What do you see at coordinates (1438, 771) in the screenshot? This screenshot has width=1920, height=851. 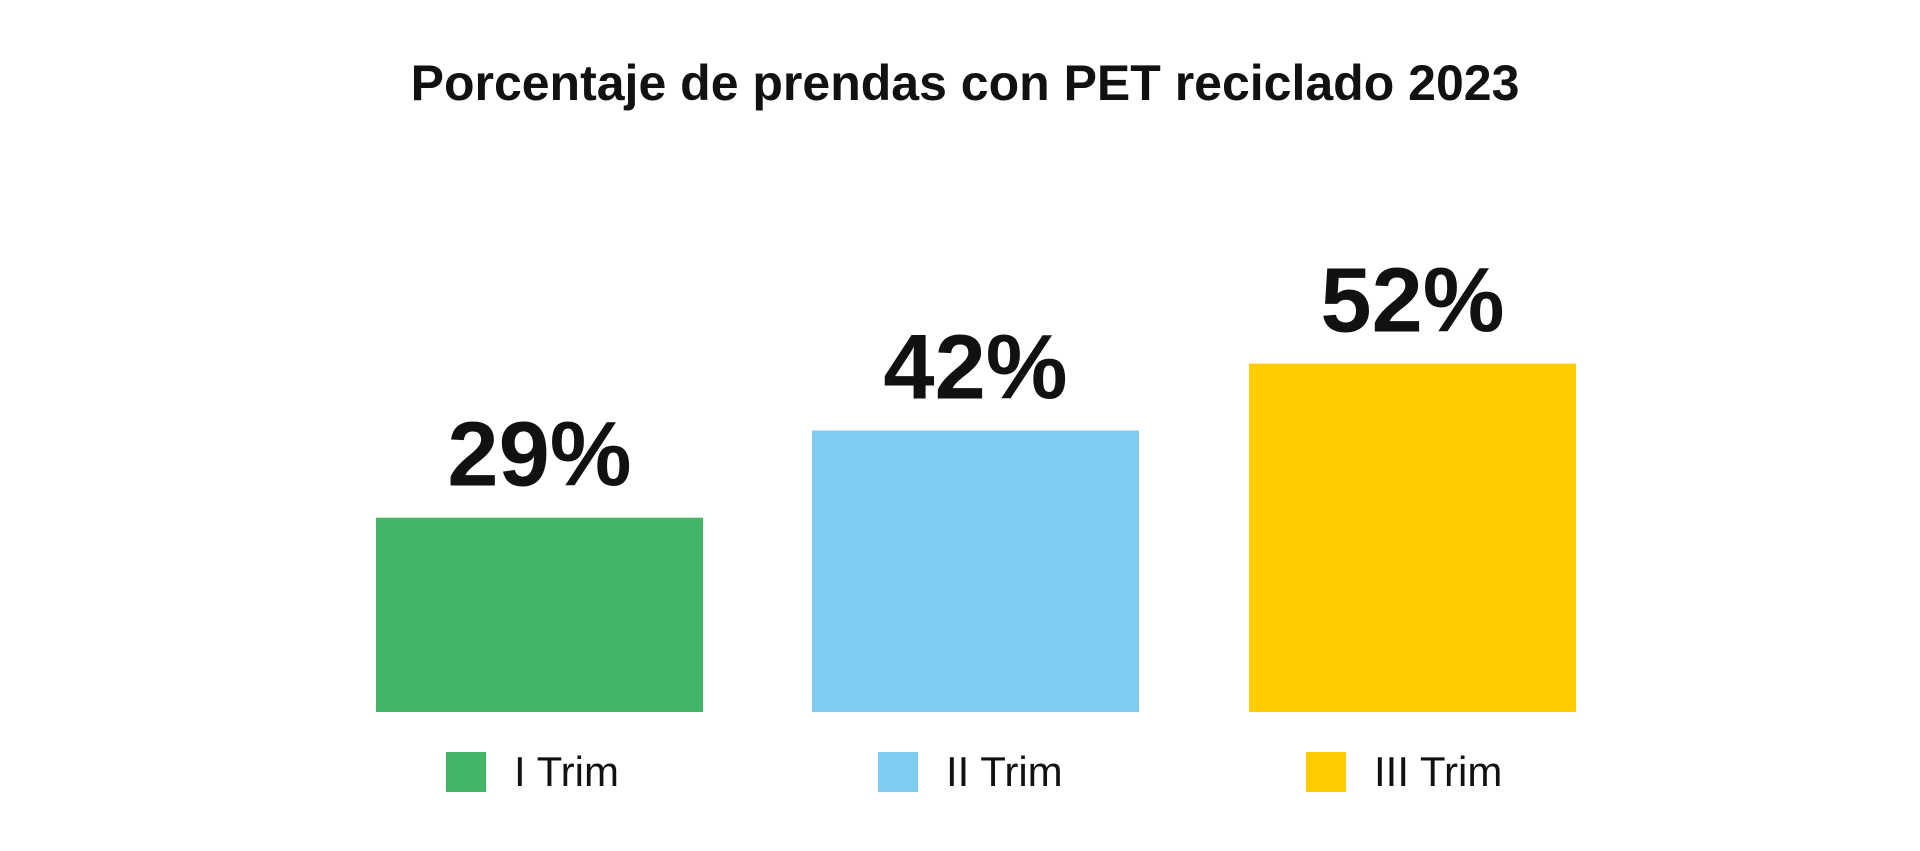 I see `legend-label-3: III Trim` at bounding box center [1438, 771].